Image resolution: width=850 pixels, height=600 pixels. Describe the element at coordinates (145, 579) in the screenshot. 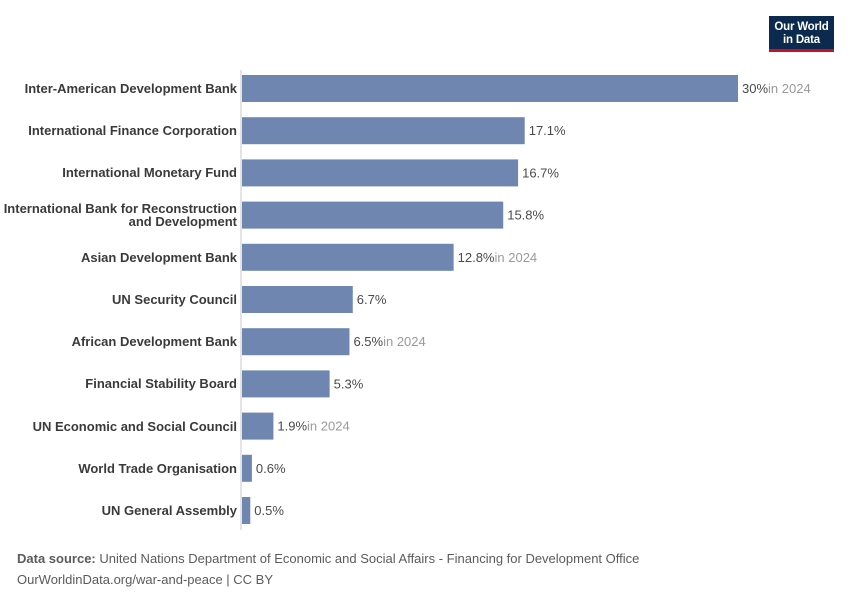

I see `credit-link: OurWorldinData.org/war-and-peace | CC BY` at that location.